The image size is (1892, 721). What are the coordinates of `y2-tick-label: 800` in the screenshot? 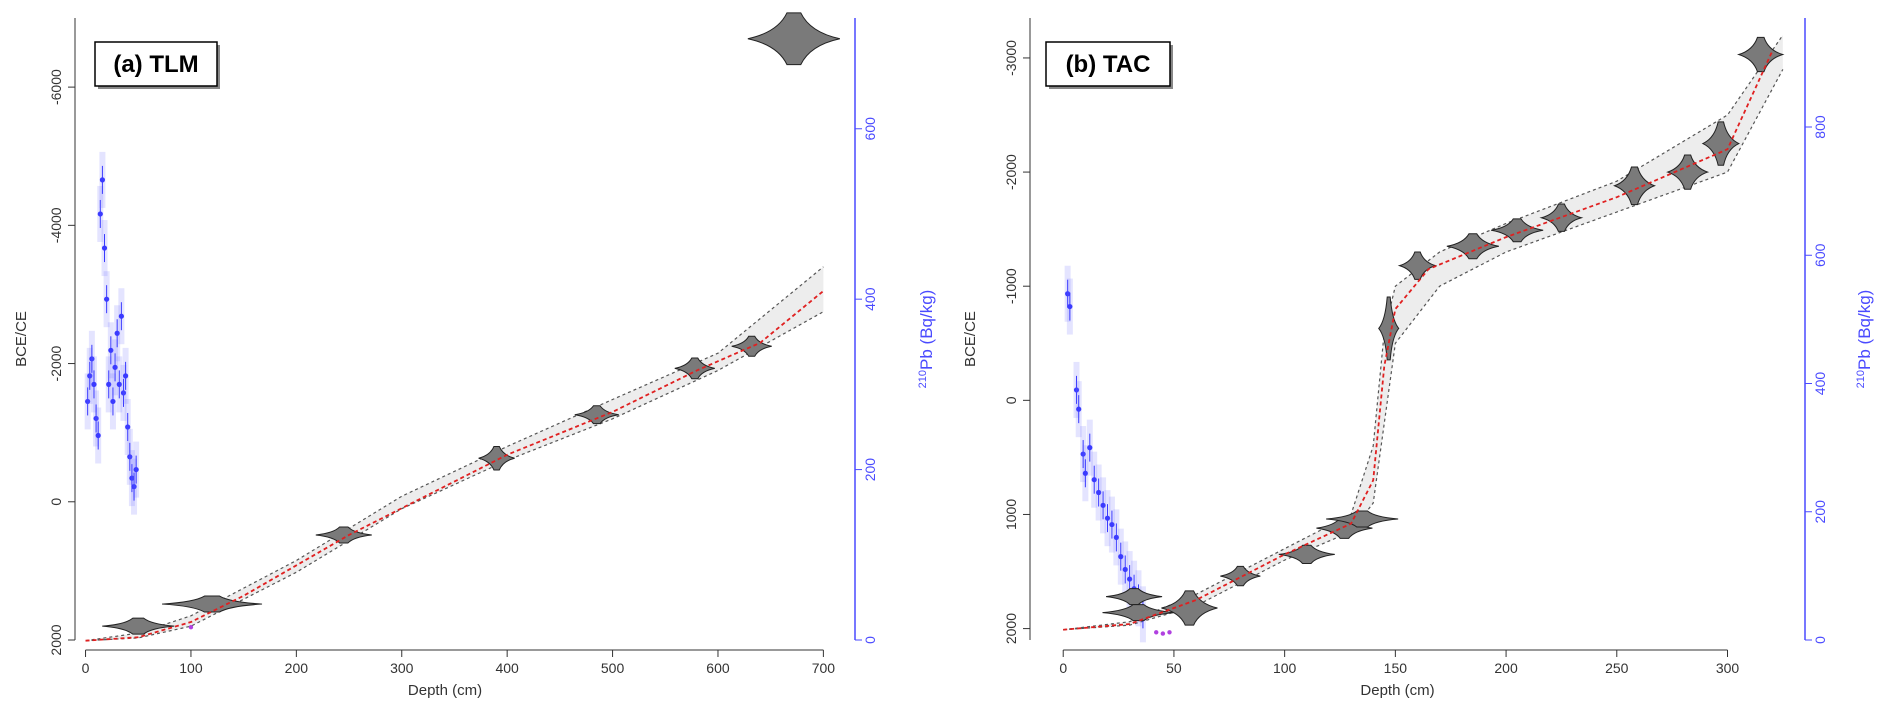 It's located at (1820, 127).